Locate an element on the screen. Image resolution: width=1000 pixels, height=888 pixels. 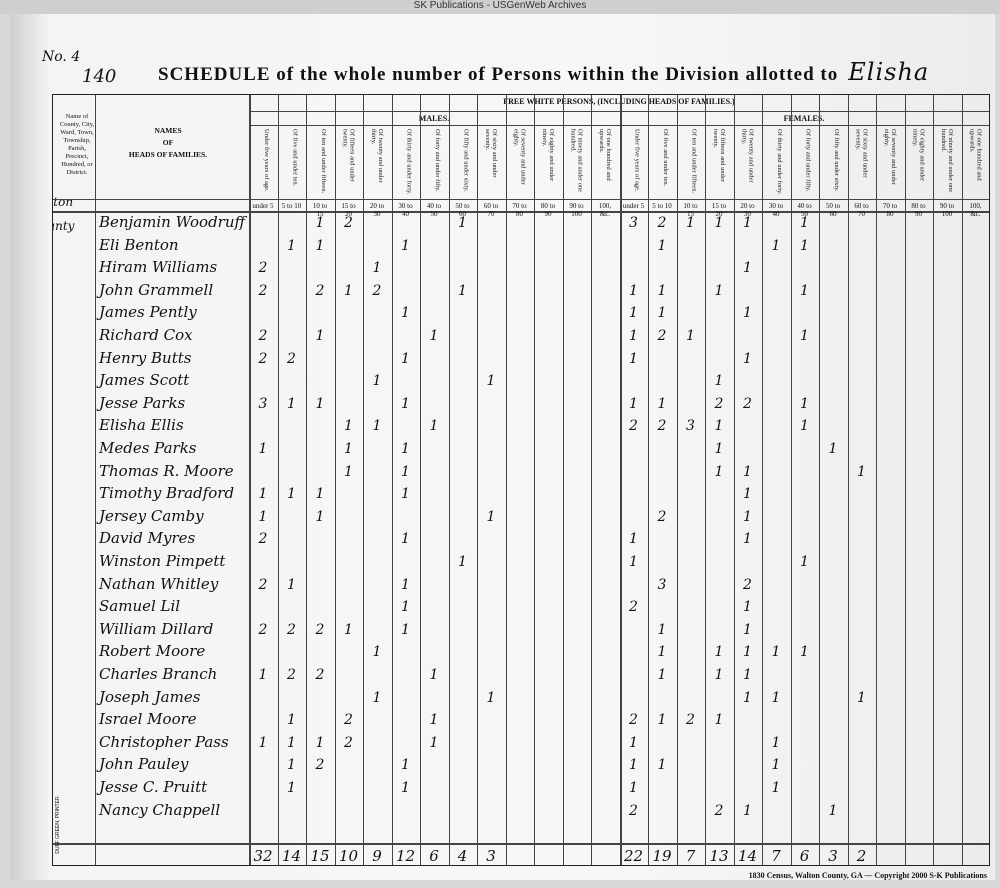
county-label-walton: Walton is located at coordinates (63, 202).